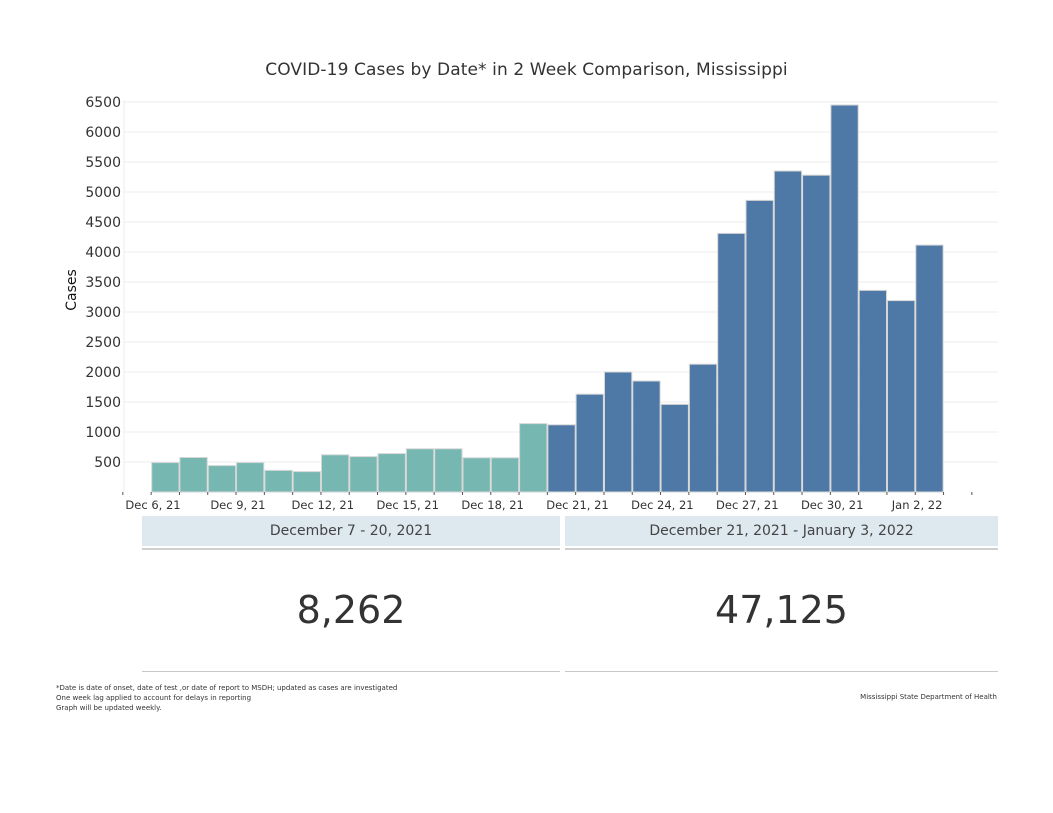  Describe the element at coordinates (917, 505) in the screenshot. I see `x-tick-label: Jan 2, 22` at that location.